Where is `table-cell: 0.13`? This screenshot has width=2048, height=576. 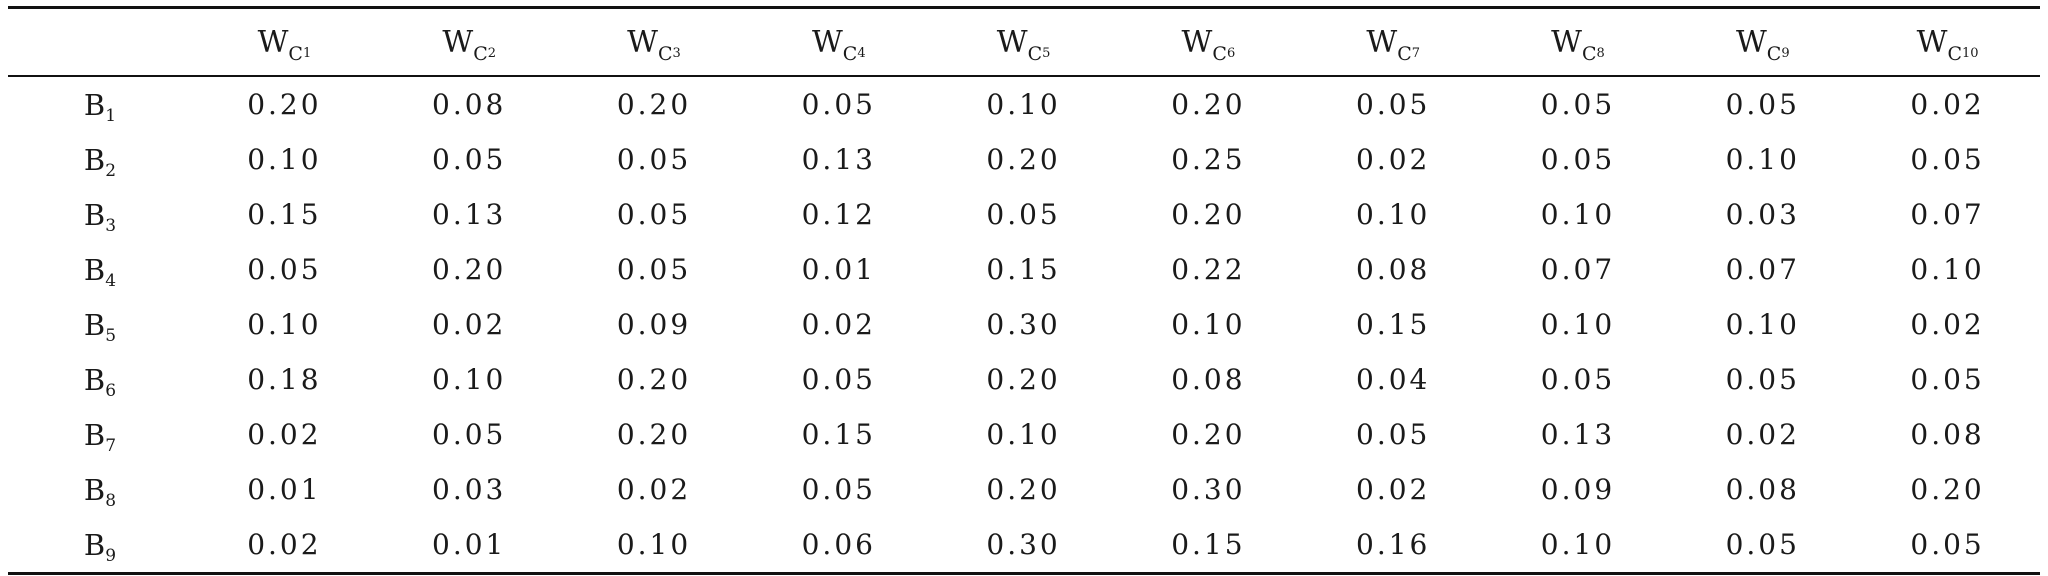 table-cell: 0.13 is located at coordinates (838, 159).